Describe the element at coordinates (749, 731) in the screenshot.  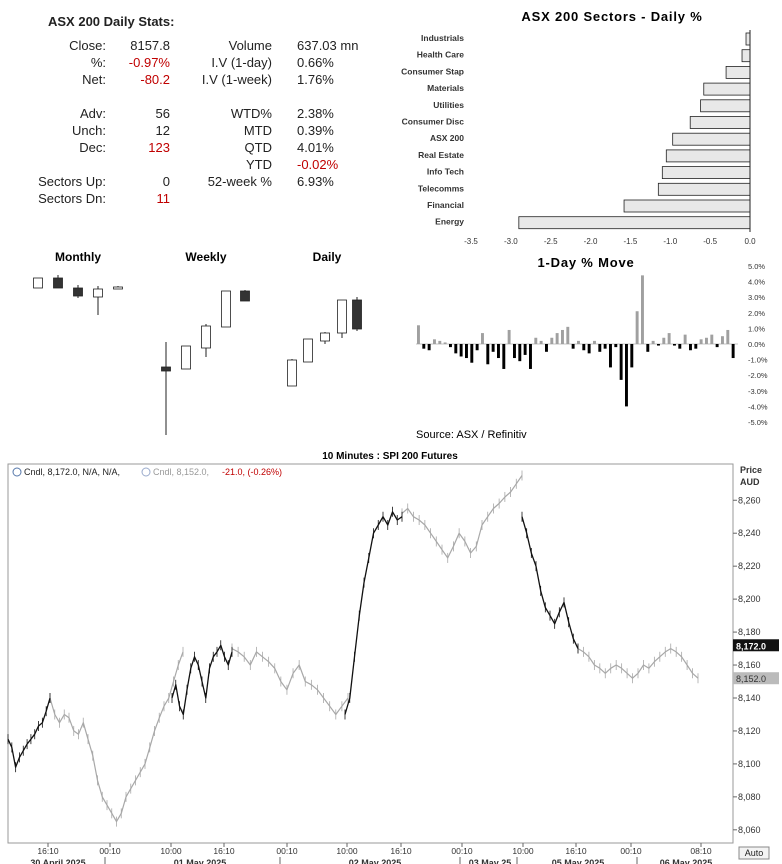
I see `y-tick-label: 8,120` at that location.